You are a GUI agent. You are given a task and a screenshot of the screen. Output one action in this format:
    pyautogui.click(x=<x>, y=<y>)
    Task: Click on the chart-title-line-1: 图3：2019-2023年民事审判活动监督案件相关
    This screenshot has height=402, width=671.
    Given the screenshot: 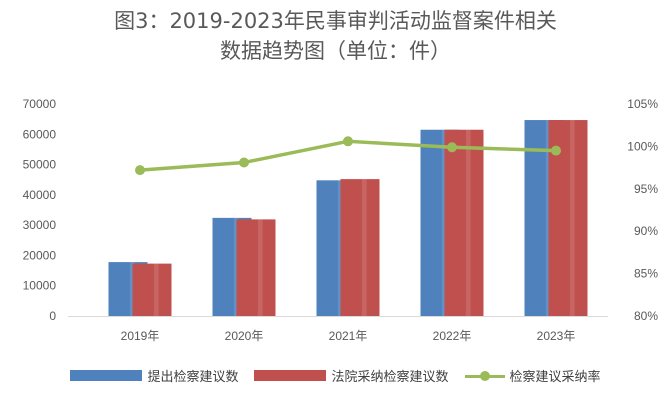 What is the action you would take?
    pyautogui.click(x=335, y=21)
    